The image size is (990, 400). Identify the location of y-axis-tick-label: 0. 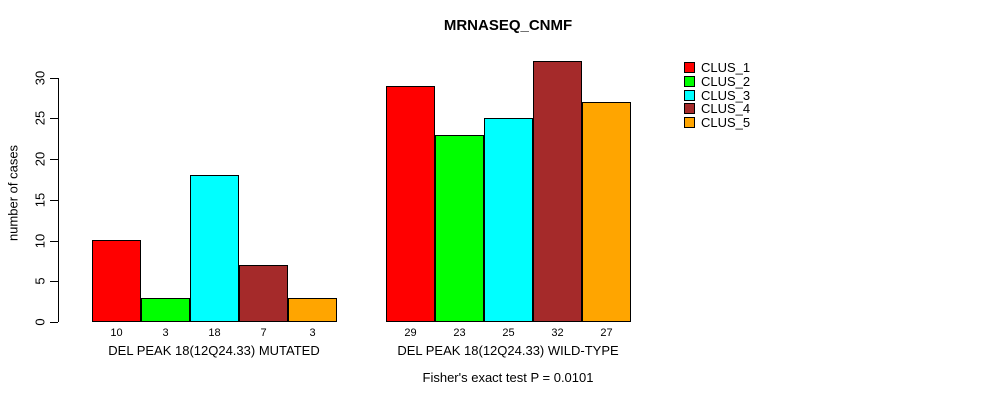
(40, 322).